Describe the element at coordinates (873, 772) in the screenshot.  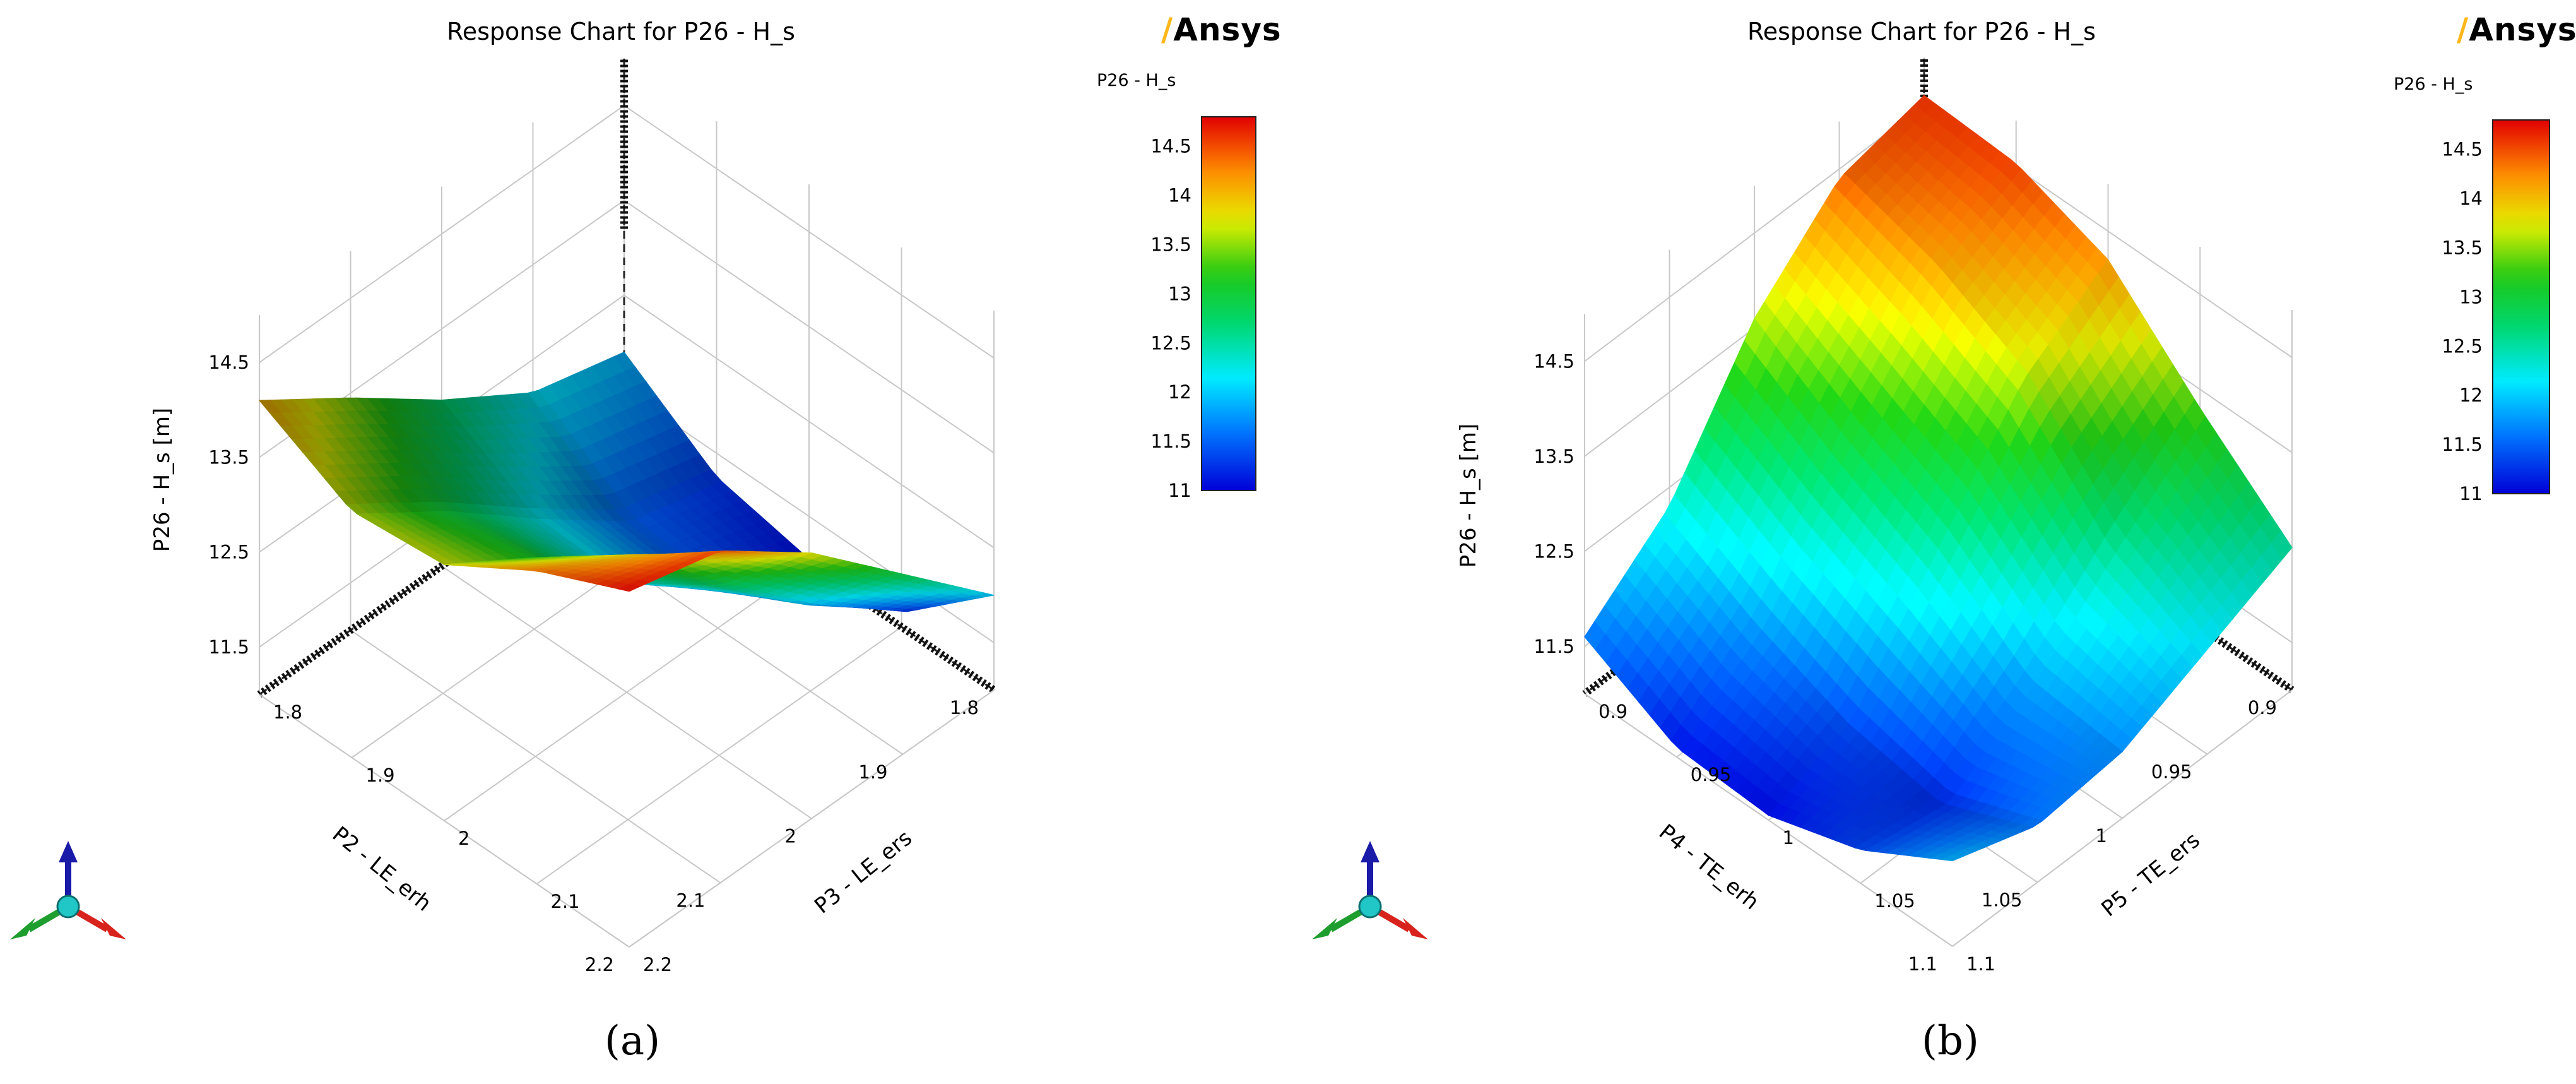
I see `x-tick-label: 1.9` at that location.